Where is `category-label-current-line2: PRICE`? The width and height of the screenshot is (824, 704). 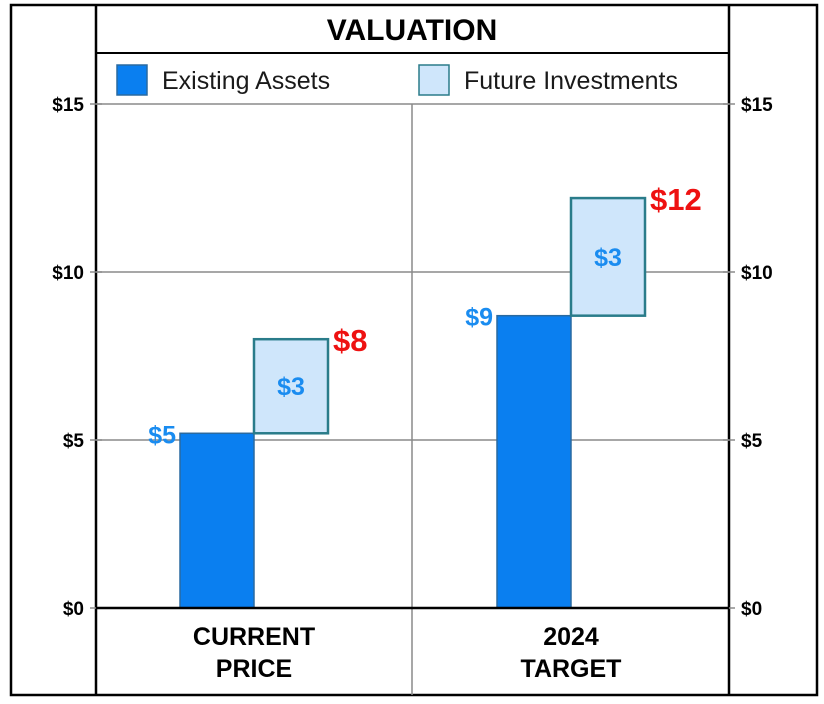 category-label-current-line2: PRICE is located at coordinates (254, 669).